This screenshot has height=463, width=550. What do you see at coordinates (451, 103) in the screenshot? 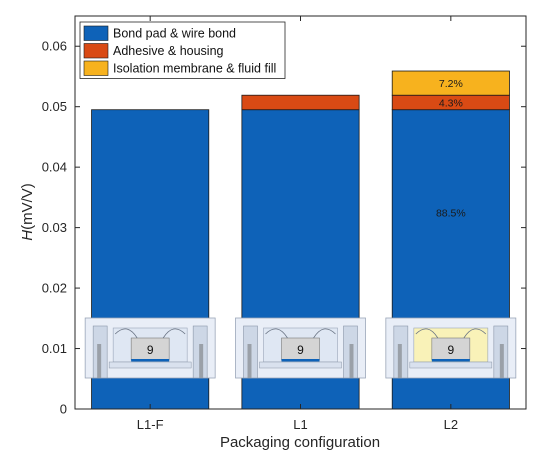
I see `segment-label-l2-adhesive-housing: 4.3%` at bounding box center [451, 103].